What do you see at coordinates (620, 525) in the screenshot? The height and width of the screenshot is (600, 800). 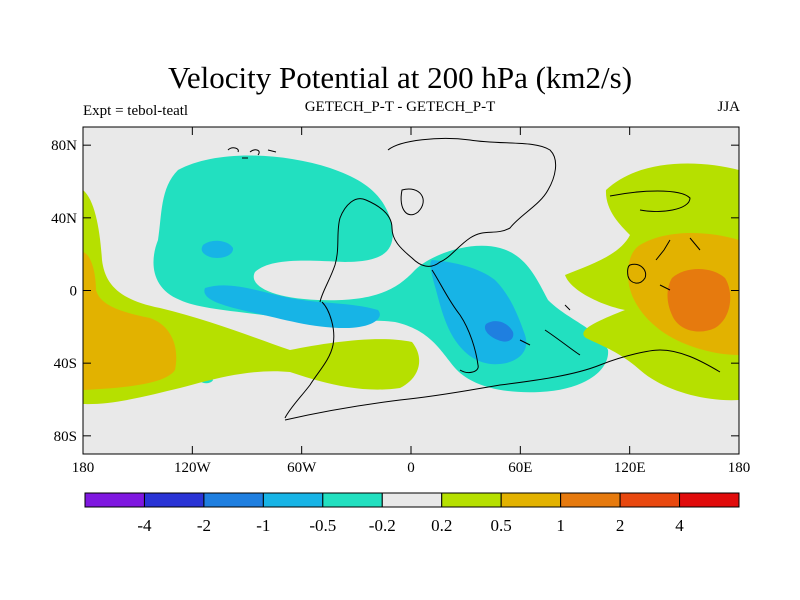 I see `colorbar-label: 2` at bounding box center [620, 525].